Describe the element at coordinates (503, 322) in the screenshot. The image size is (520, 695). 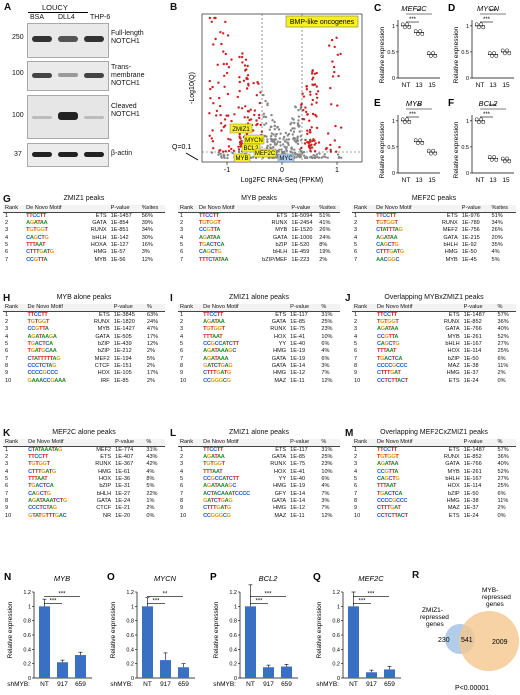
I see `percent-cell: 36%` at that location.